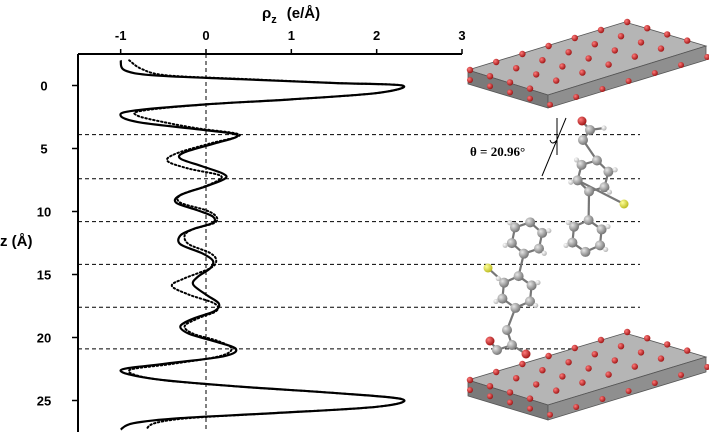 The width and height of the screenshot is (709, 437). Describe the element at coordinates (461, 35) in the screenshot. I see `x-tick-label: 3` at that location.